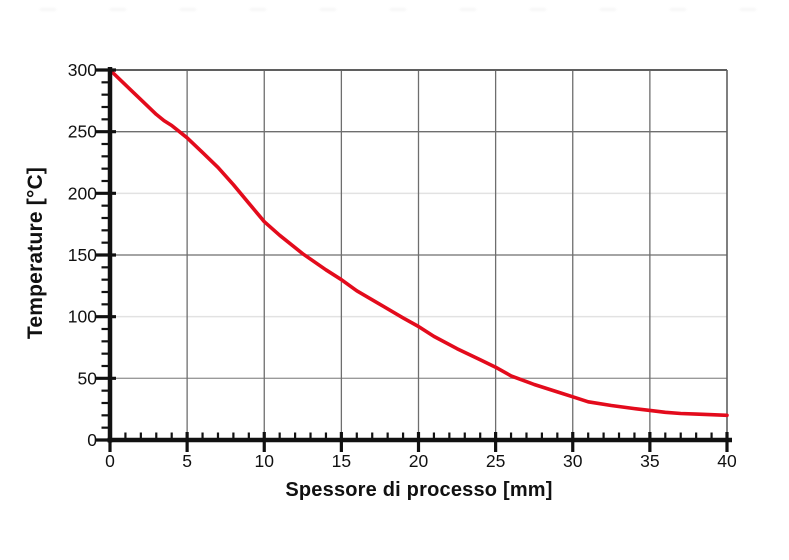  I want to click on y-tick-label-100: 100, so click(82, 317).